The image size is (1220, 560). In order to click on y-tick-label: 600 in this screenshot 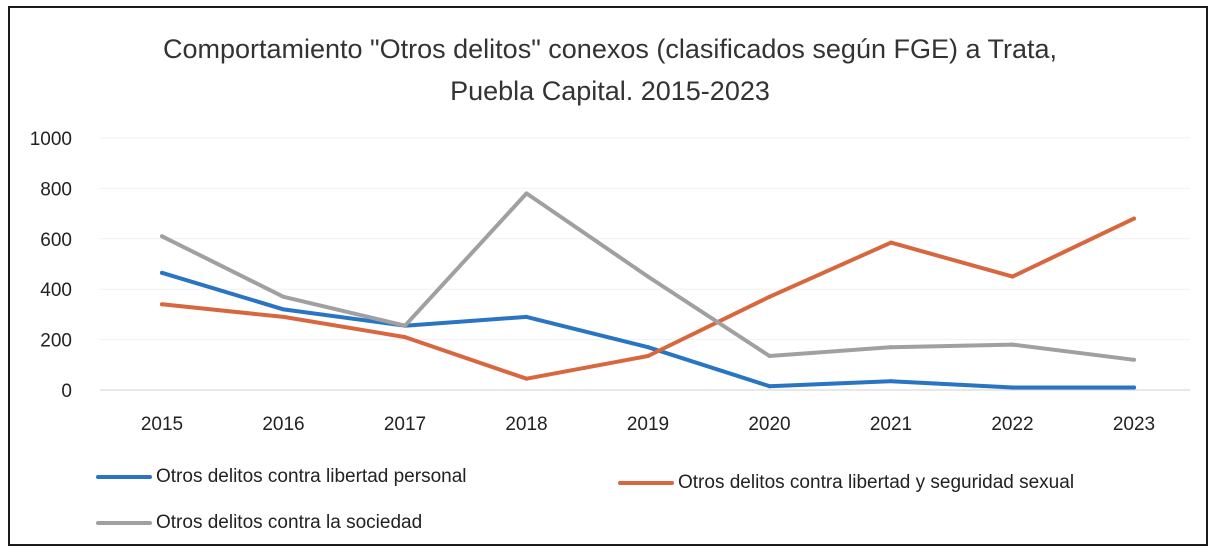, I will do `click(56, 240)`.